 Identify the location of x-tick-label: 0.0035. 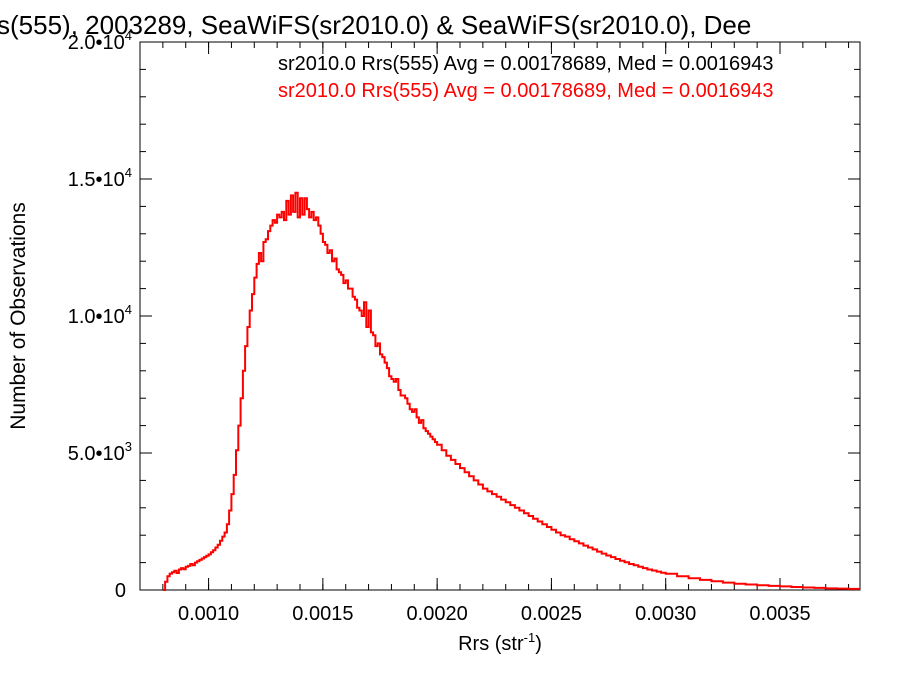
(779, 614).